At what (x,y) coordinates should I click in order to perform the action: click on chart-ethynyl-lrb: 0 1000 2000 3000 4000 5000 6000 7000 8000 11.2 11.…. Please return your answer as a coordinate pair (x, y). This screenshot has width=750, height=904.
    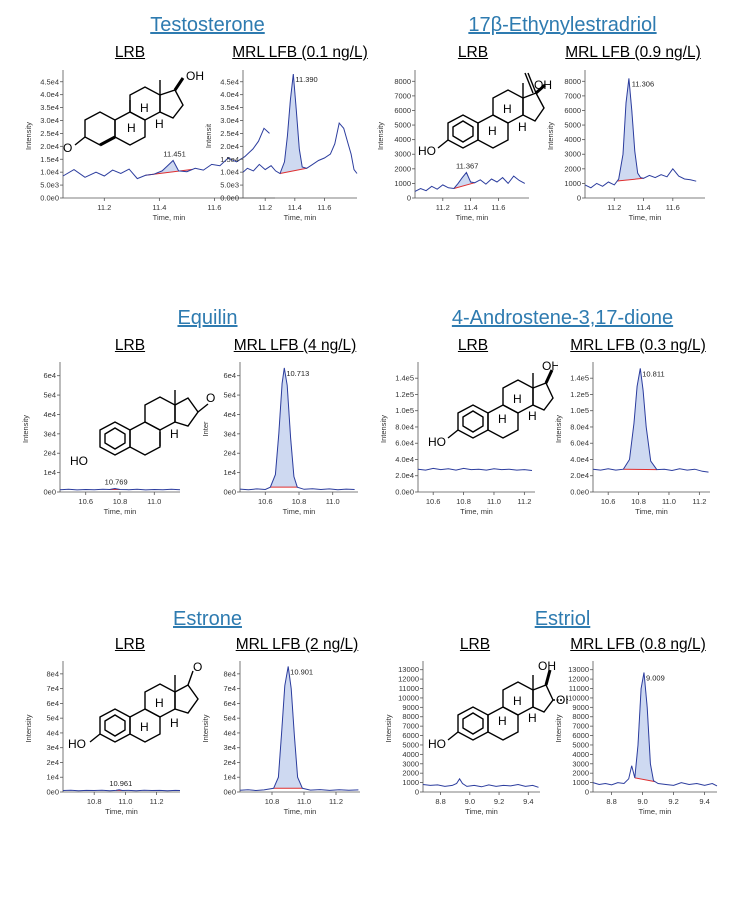
    Looking at the image, I should click on (452, 150).